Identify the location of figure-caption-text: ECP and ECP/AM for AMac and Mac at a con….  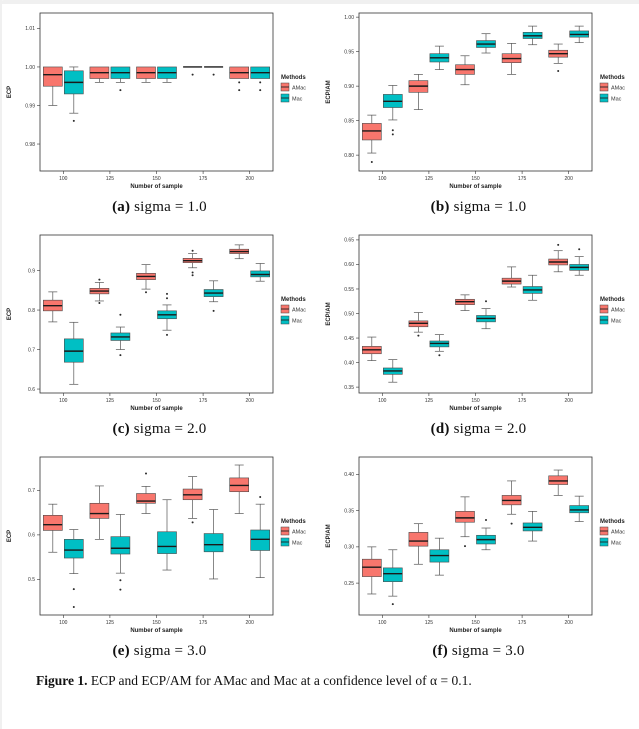
(281, 680).